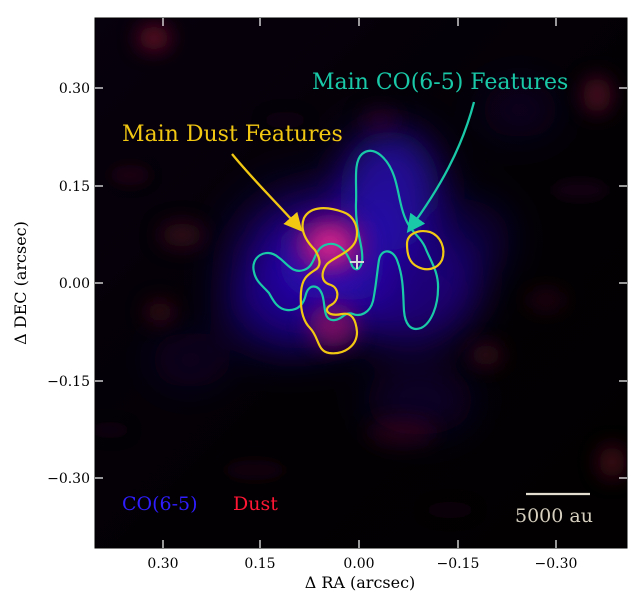 This screenshot has height=604, width=638. I want to click on x-tick-label: 0.15, so click(259, 564).